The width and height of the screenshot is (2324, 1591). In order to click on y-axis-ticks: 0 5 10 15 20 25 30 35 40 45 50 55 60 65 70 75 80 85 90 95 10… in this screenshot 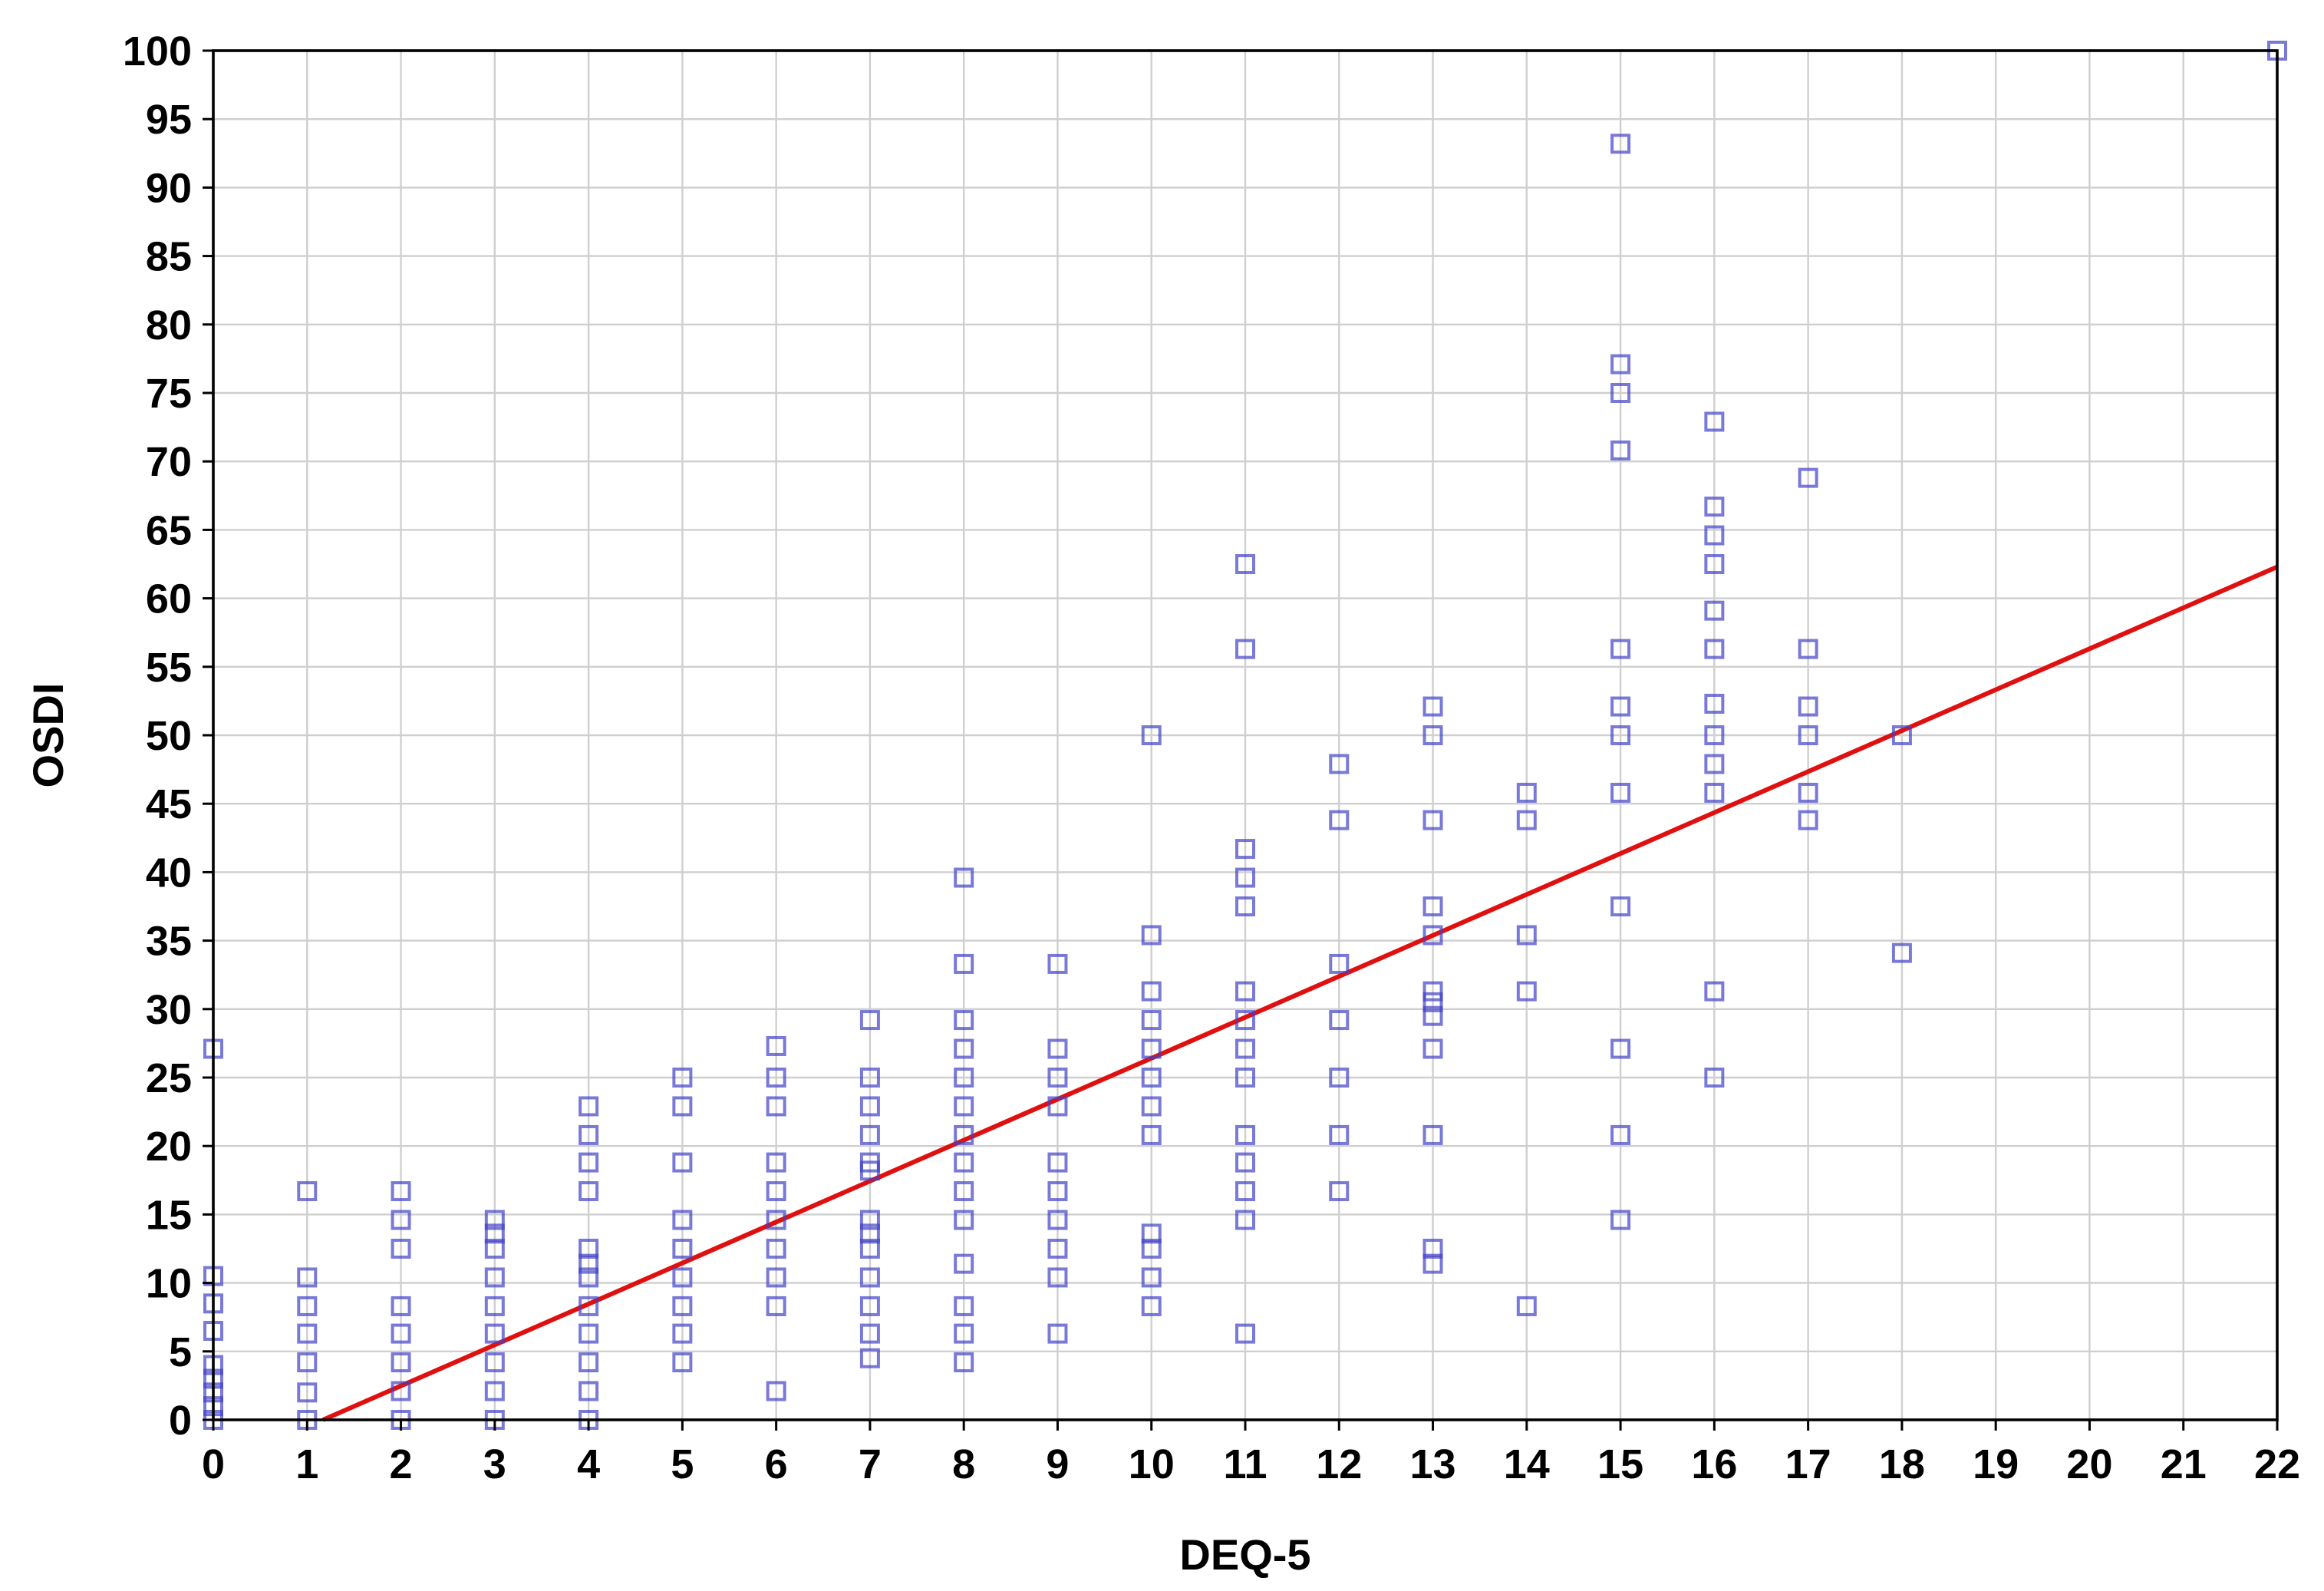, I will do `click(168, 736)`.